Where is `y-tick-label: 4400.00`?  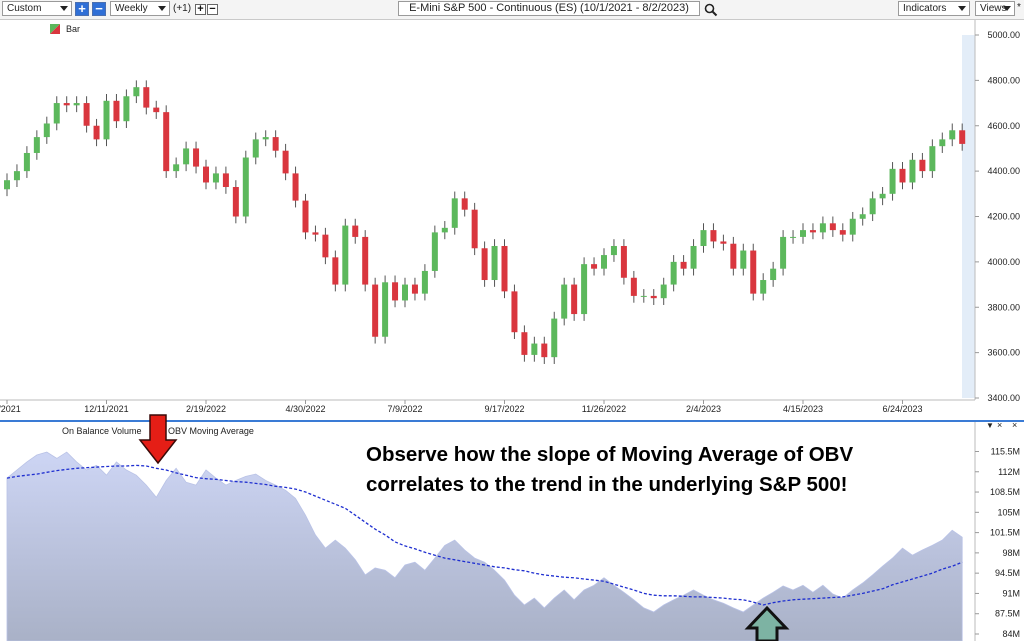
y-tick-label: 4400.00 is located at coordinates (1003, 171).